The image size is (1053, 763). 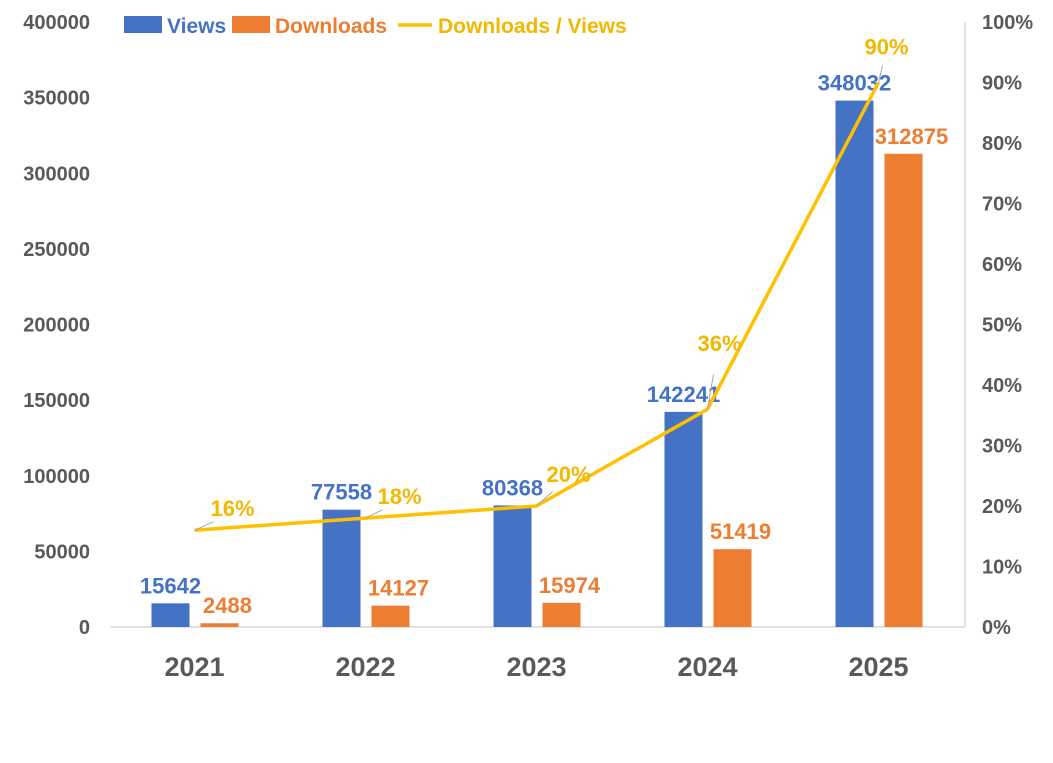 I want to click on x-axis-category-label: 2025, so click(x=878, y=667).